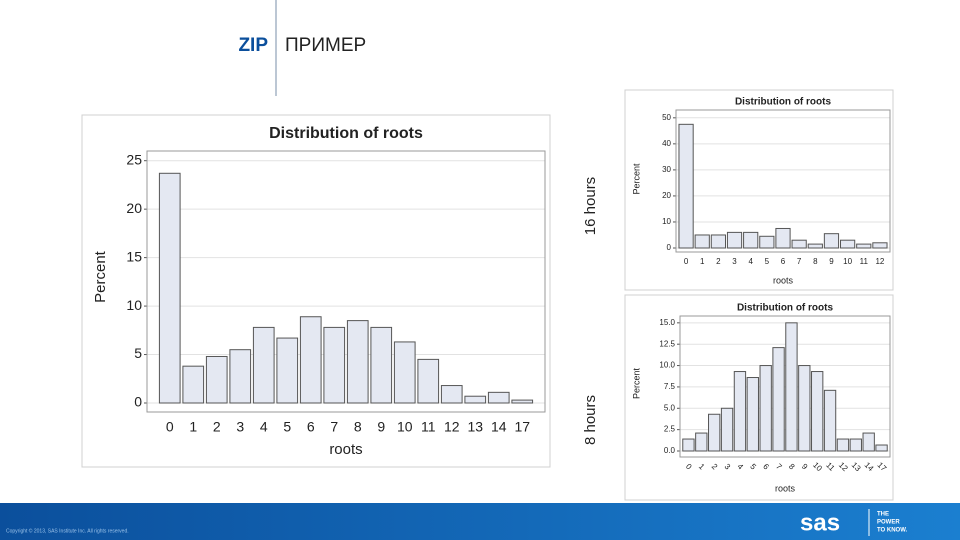  I want to click on logo: sas, so click(820, 522).